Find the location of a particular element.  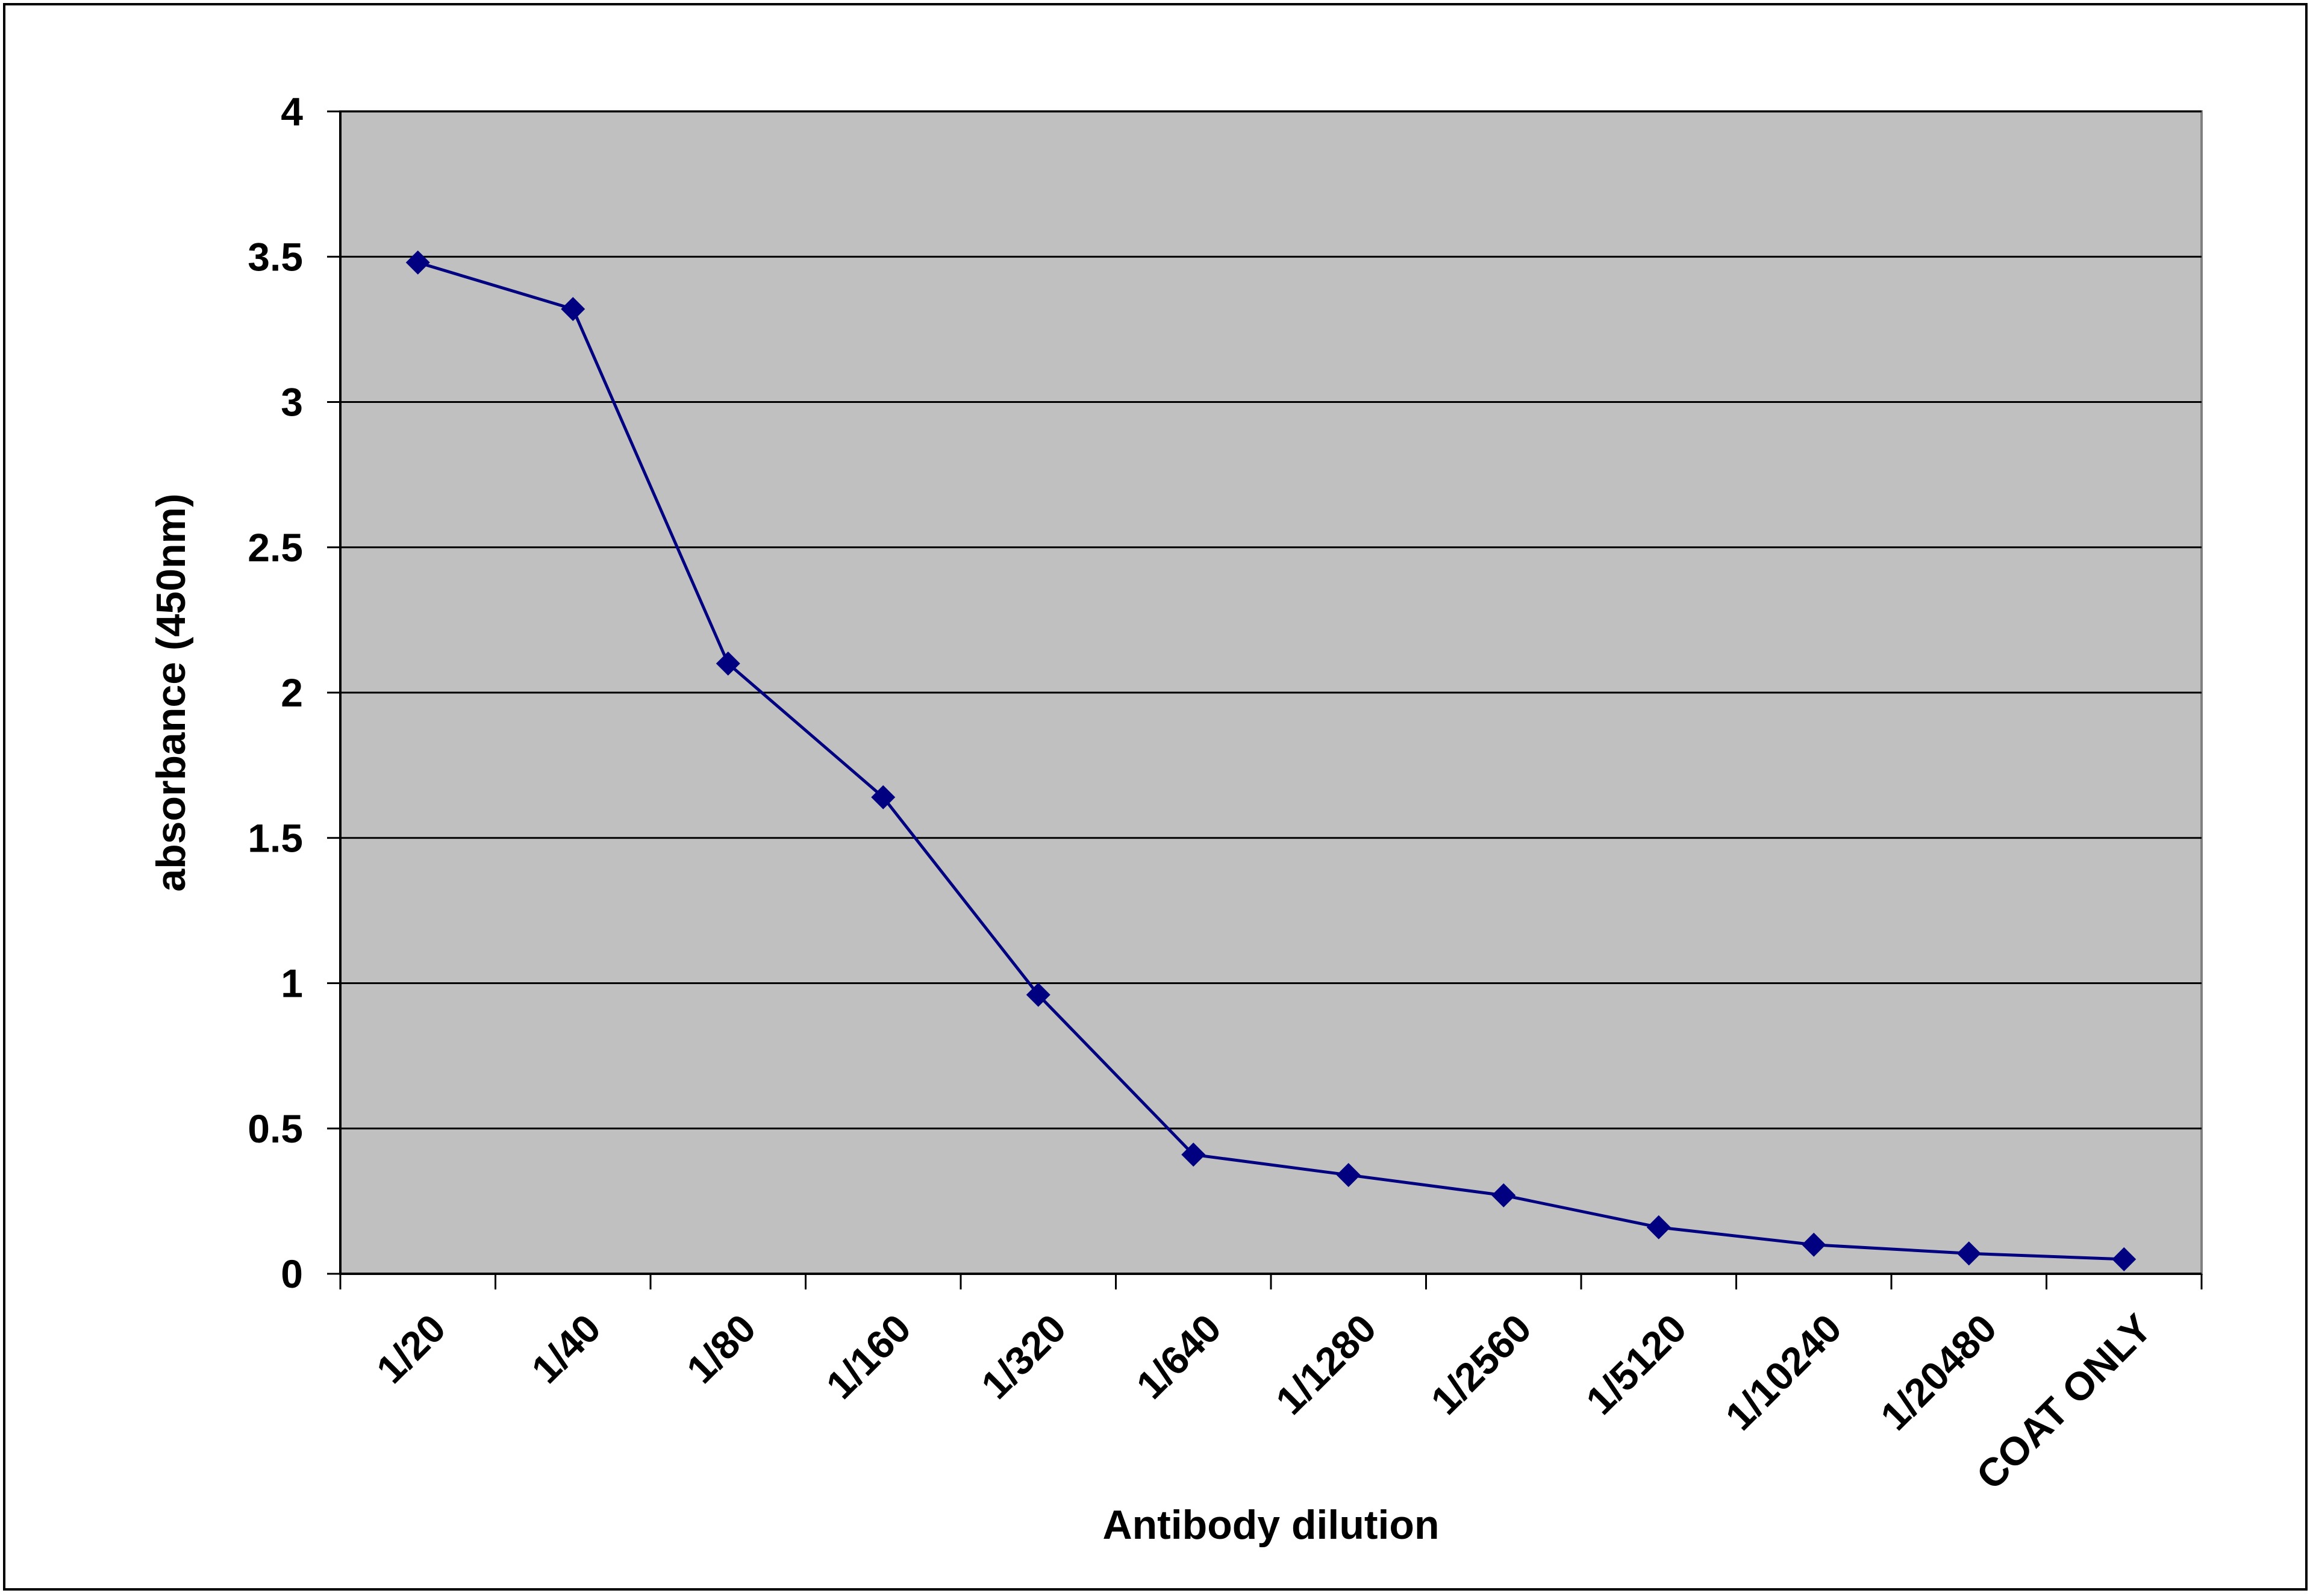

x-tick-label: 1/20 is located at coordinates (410, 1349).